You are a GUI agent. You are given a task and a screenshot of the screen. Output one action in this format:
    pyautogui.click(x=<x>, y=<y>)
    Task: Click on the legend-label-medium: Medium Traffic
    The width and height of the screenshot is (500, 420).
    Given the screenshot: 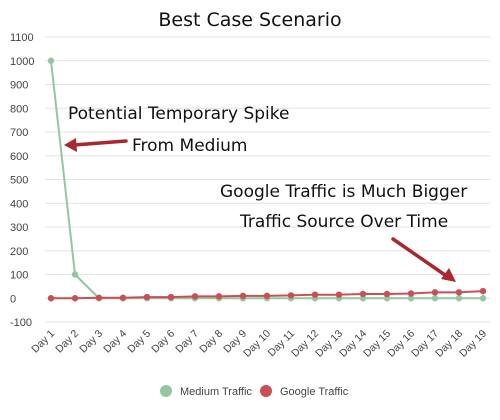 What is the action you would take?
    pyautogui.click(x=216, y=392)
    